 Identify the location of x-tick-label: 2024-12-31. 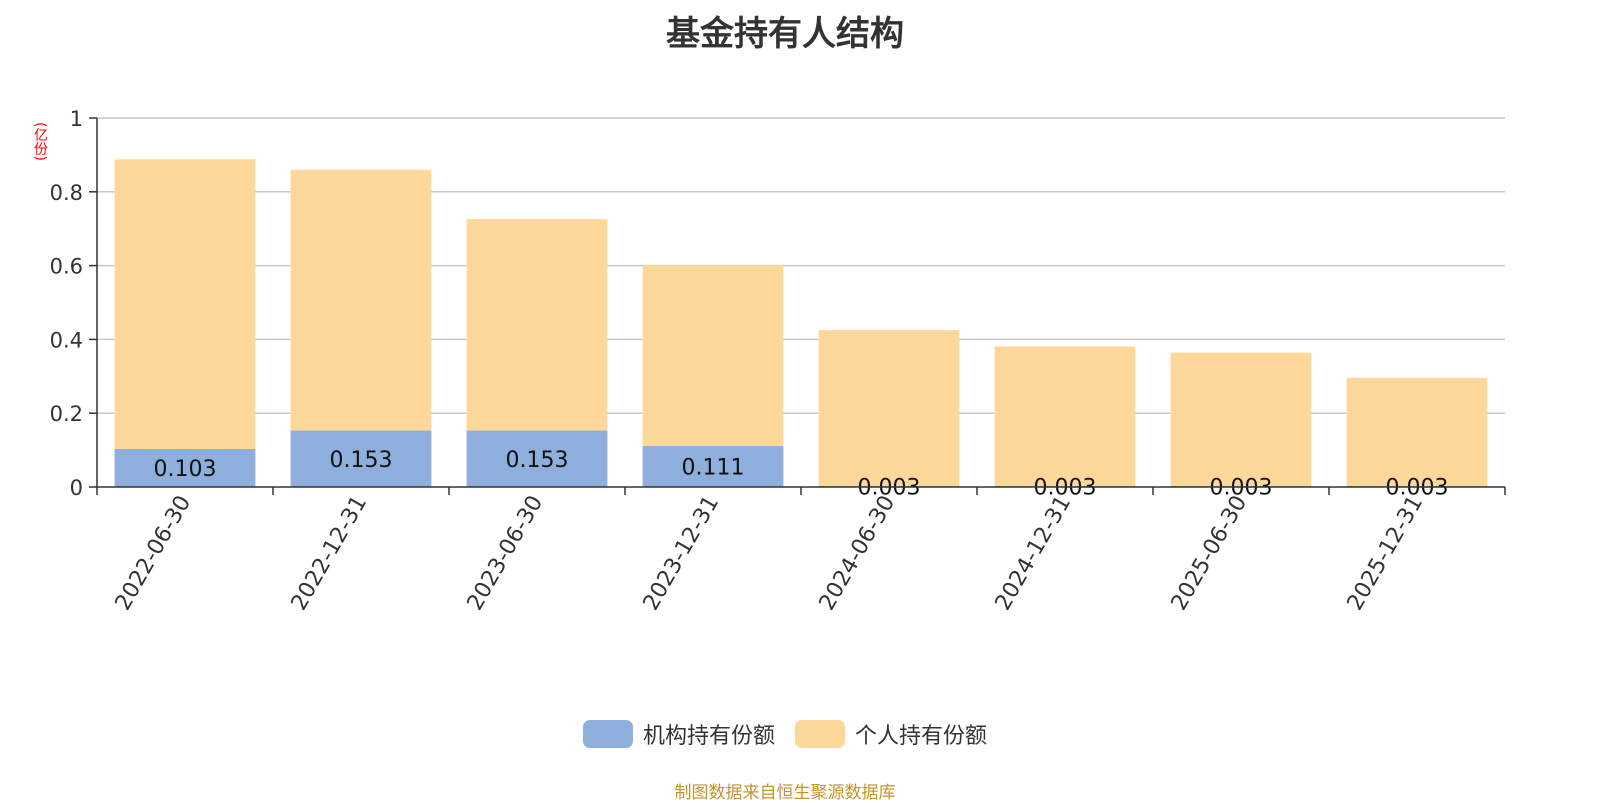
(1034, 553).